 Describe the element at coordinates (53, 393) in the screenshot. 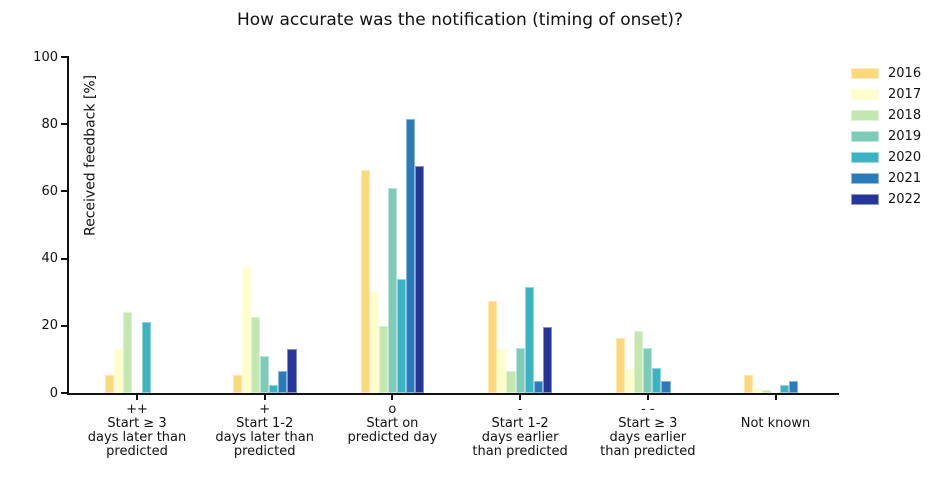

I see `y-tick-label: 0` at that location.